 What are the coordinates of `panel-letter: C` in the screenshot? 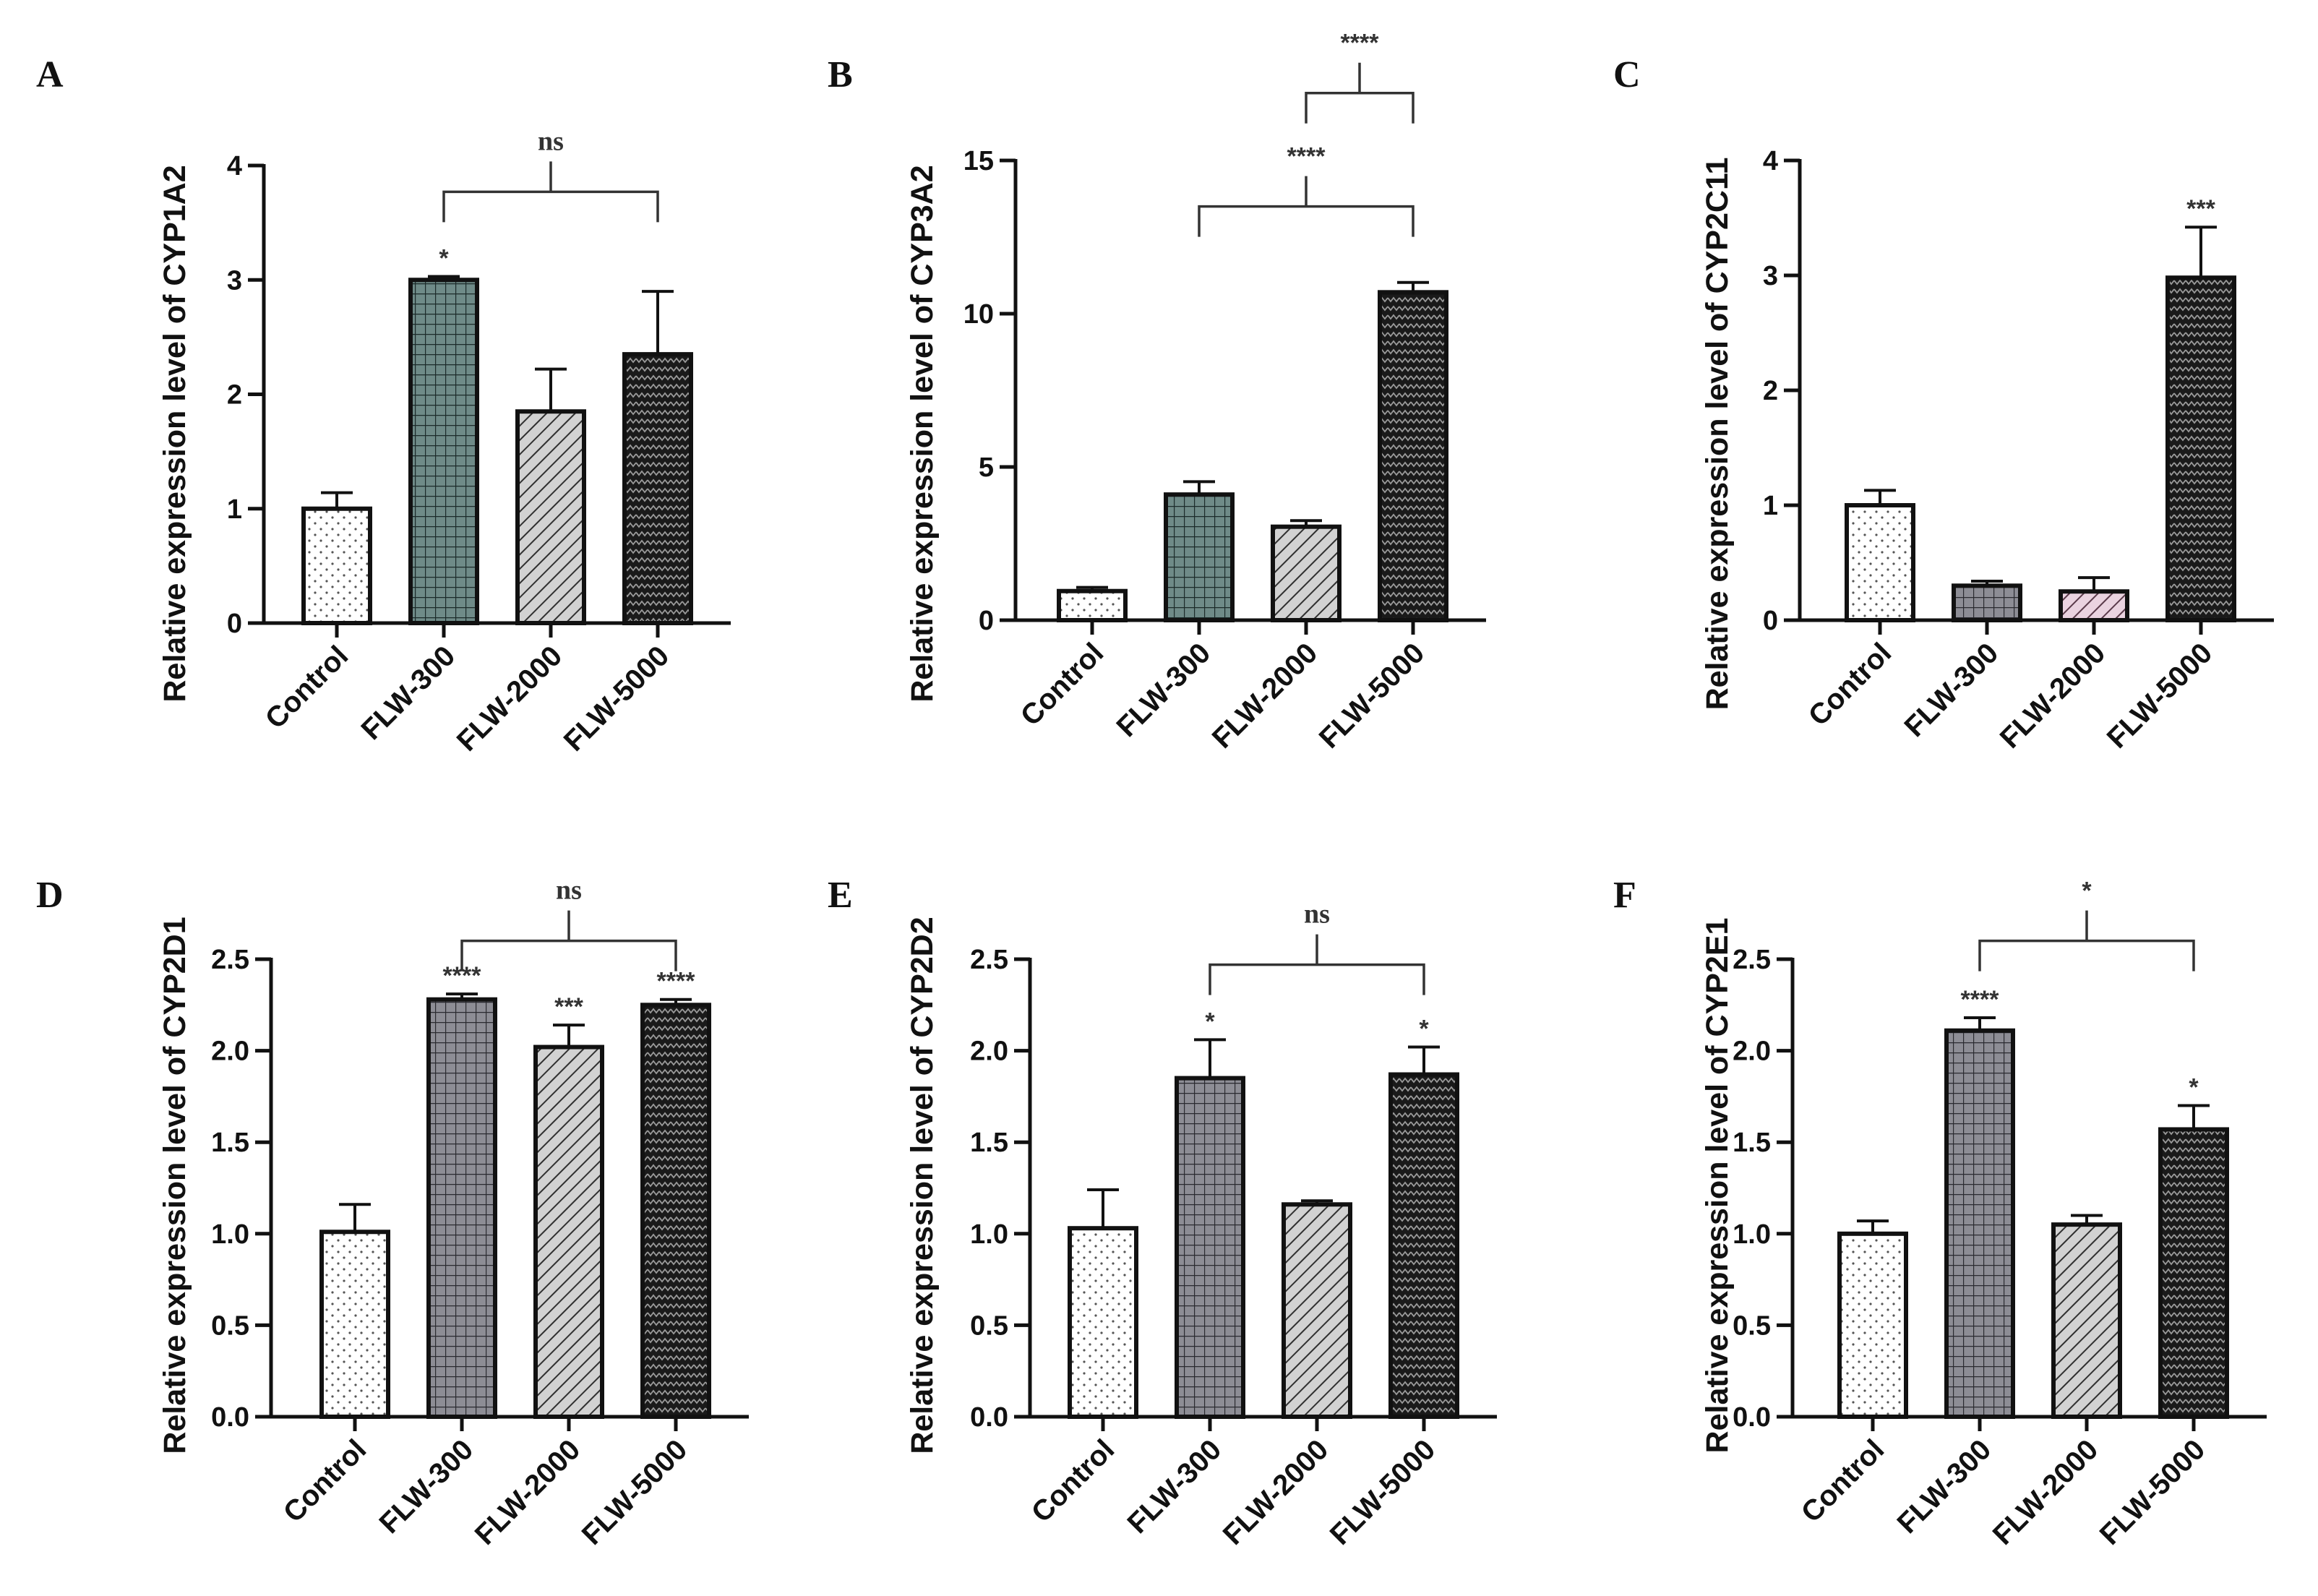 It's located at (1627, 74).